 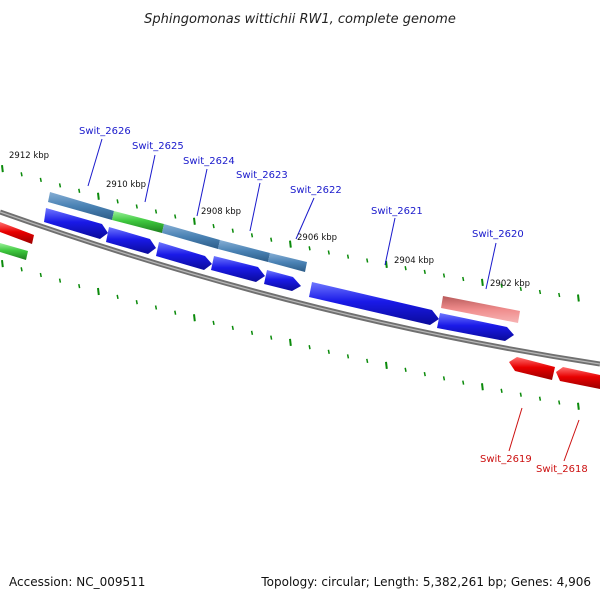 I want to click on tick-label-2912: 2912 kbp, so click(x=29, y=156).